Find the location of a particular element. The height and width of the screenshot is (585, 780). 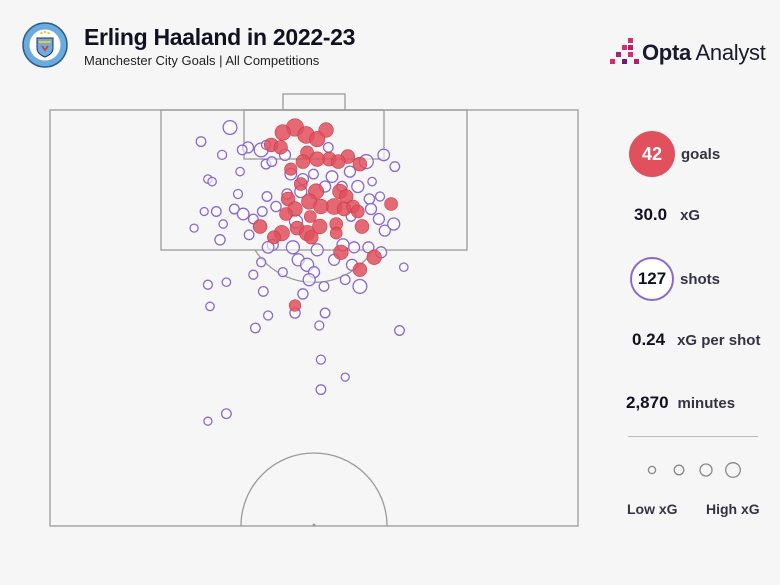

xg-value: 30.0 is located at coordinates (651, 214).